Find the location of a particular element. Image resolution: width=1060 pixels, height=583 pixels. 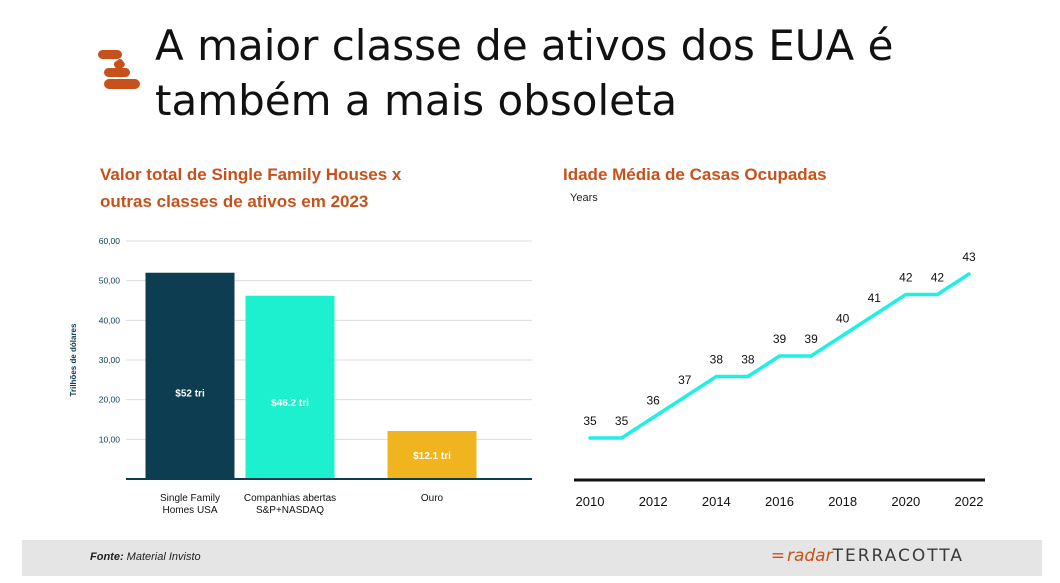

x-category-label: Single Family is located at coordinates (190, 498).